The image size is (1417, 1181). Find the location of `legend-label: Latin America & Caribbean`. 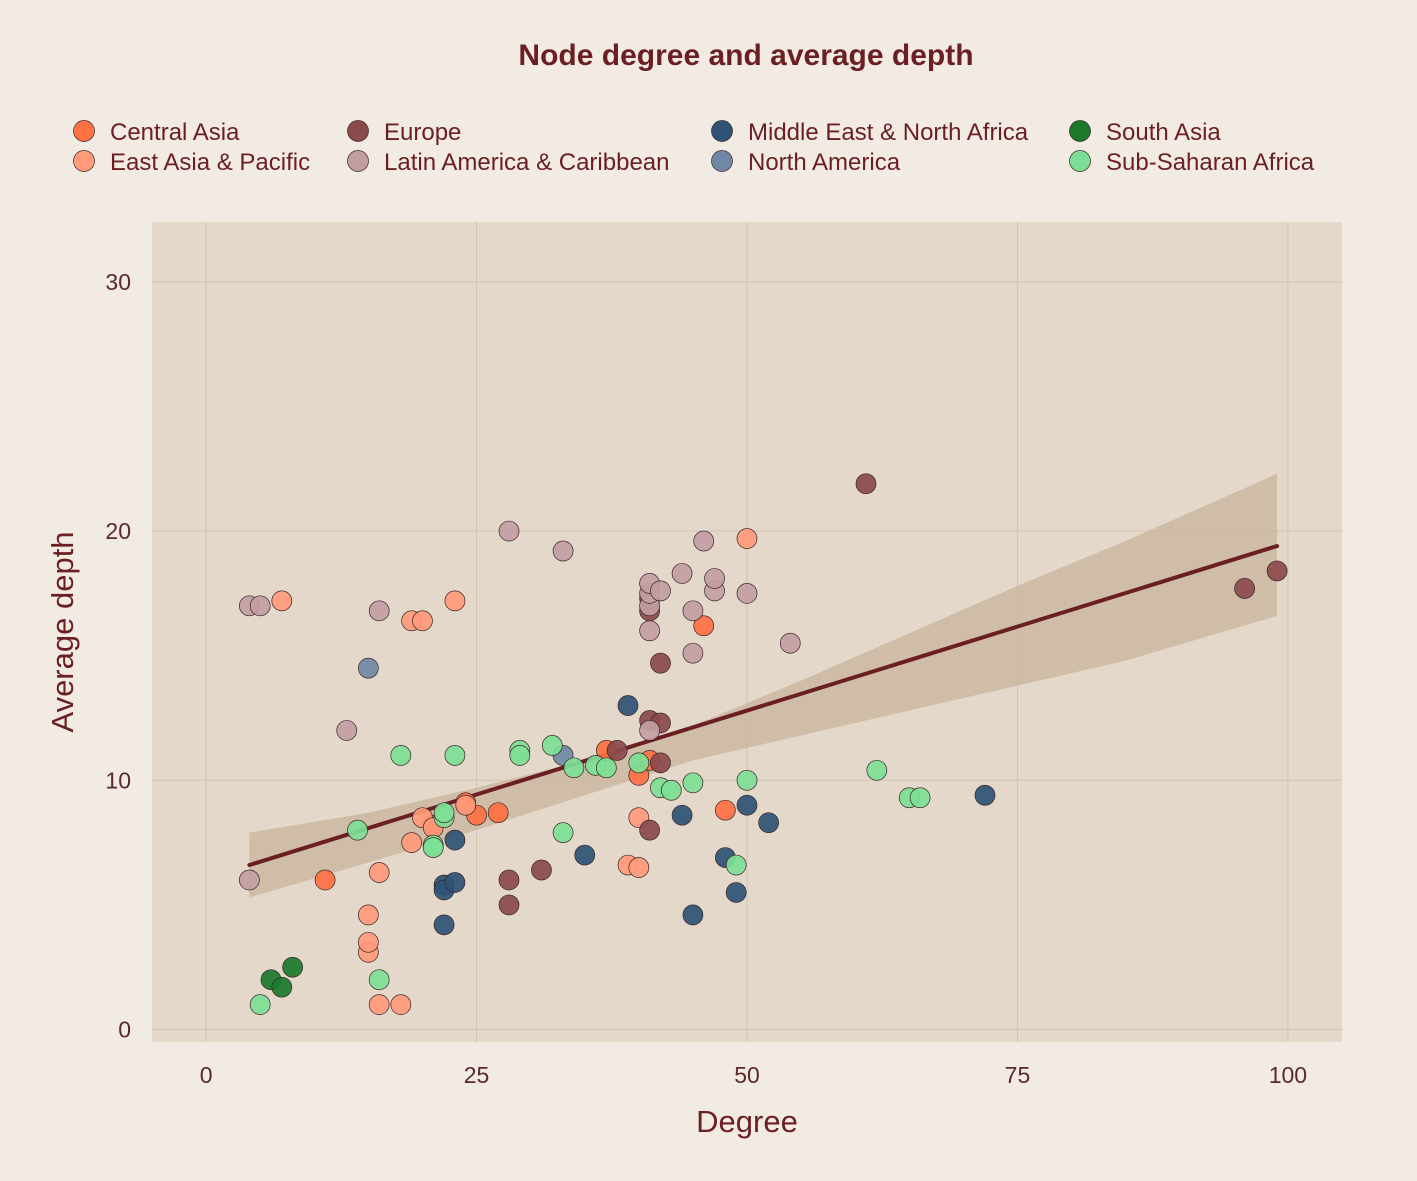

legend-label: Latin America & Caribbean is located at coordinates (527, 162).